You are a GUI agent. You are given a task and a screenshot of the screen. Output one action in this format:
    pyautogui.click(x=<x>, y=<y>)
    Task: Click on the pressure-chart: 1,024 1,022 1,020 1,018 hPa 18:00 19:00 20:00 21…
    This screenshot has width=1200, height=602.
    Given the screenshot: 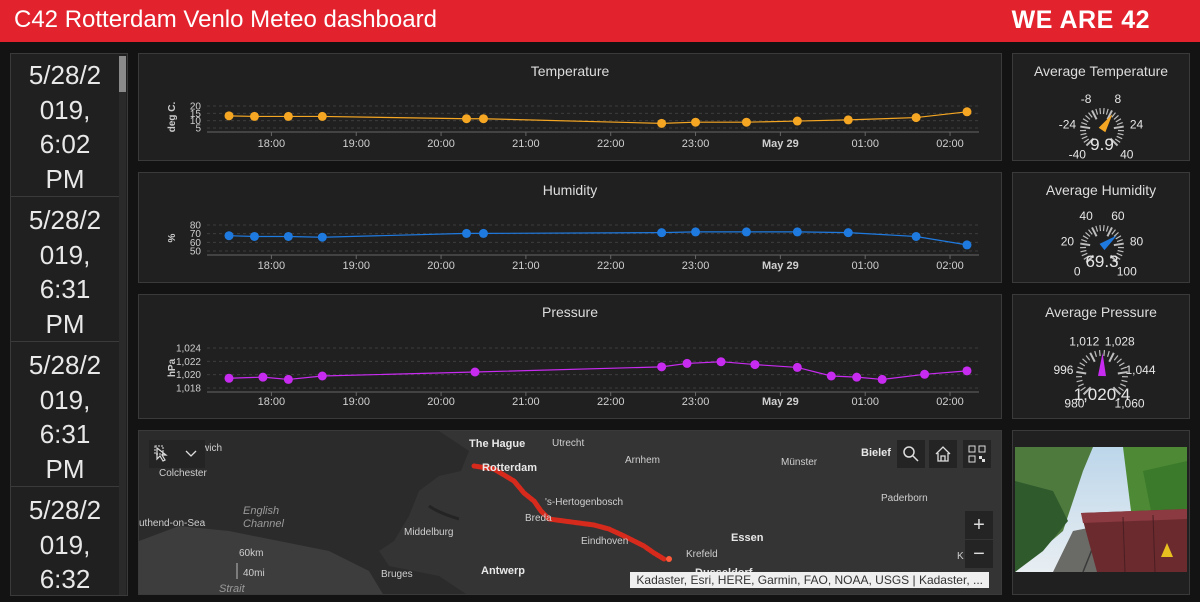 What is the action you would take?
    pyautogui.click(x=570, y=356)
    